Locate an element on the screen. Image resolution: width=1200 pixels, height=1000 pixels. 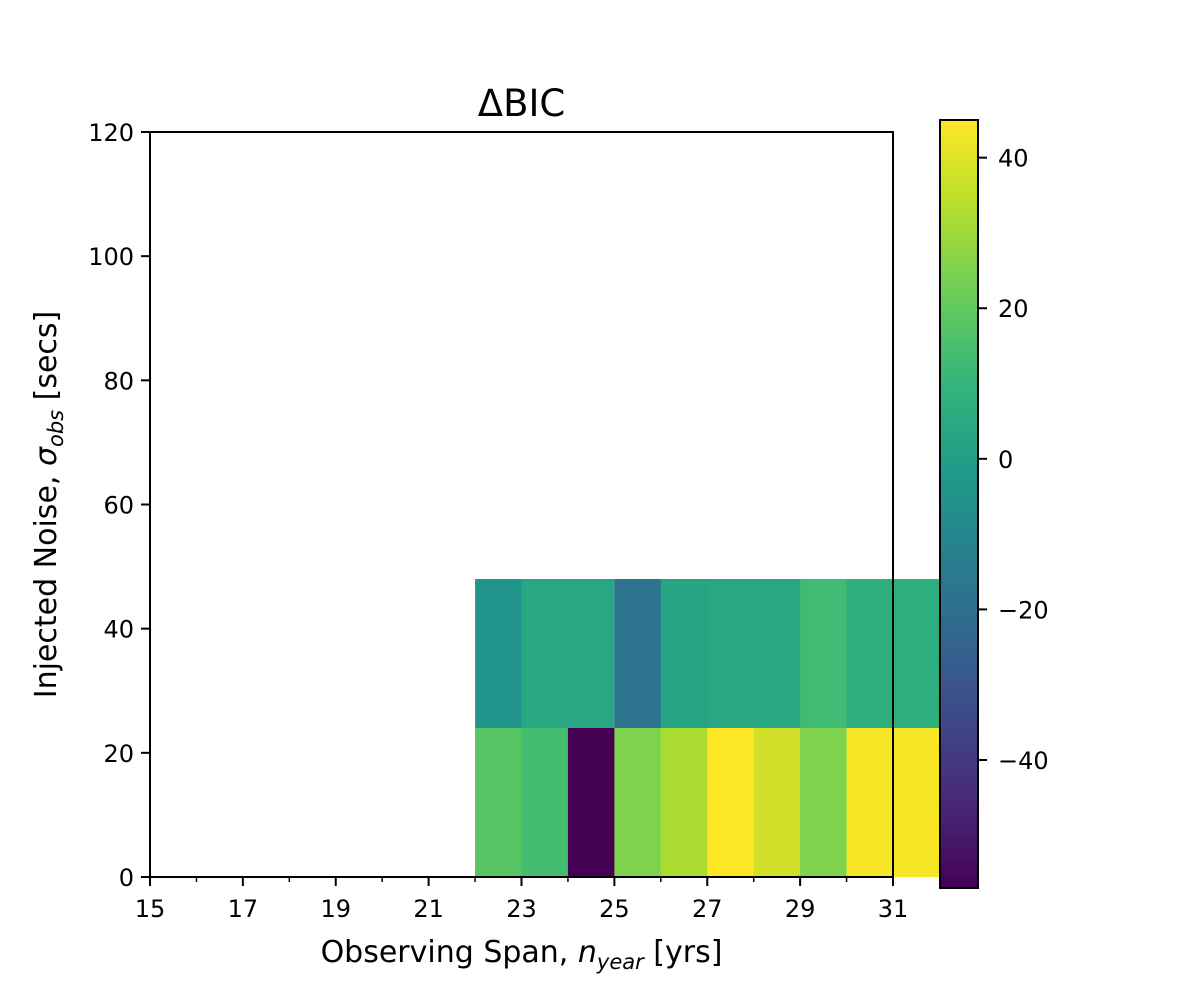
x-axis-label: Observing Span, nyear [yrs] is located at coordinates (522, 954).